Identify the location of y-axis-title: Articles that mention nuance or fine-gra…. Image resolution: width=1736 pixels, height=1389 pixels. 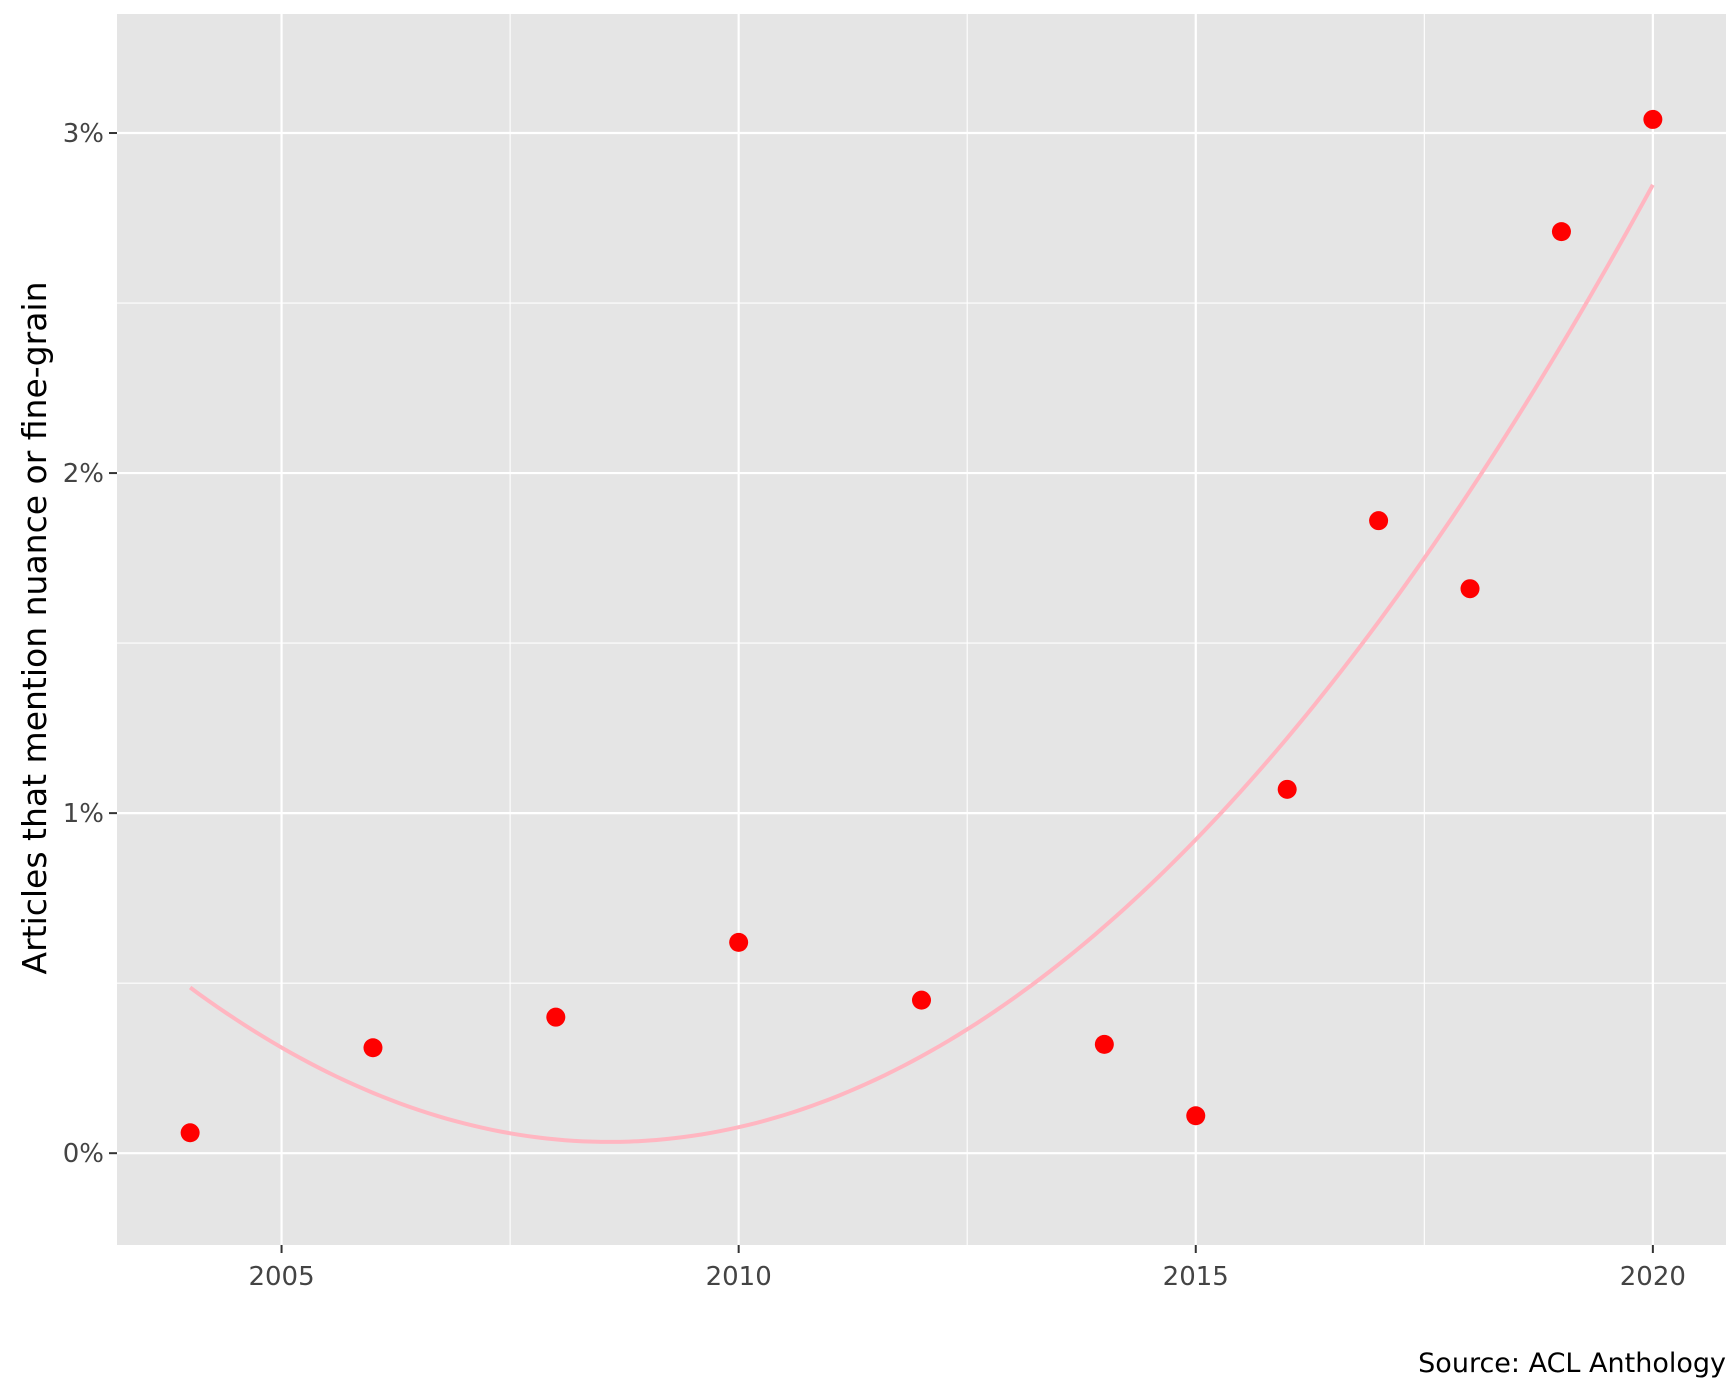
(34, 628).